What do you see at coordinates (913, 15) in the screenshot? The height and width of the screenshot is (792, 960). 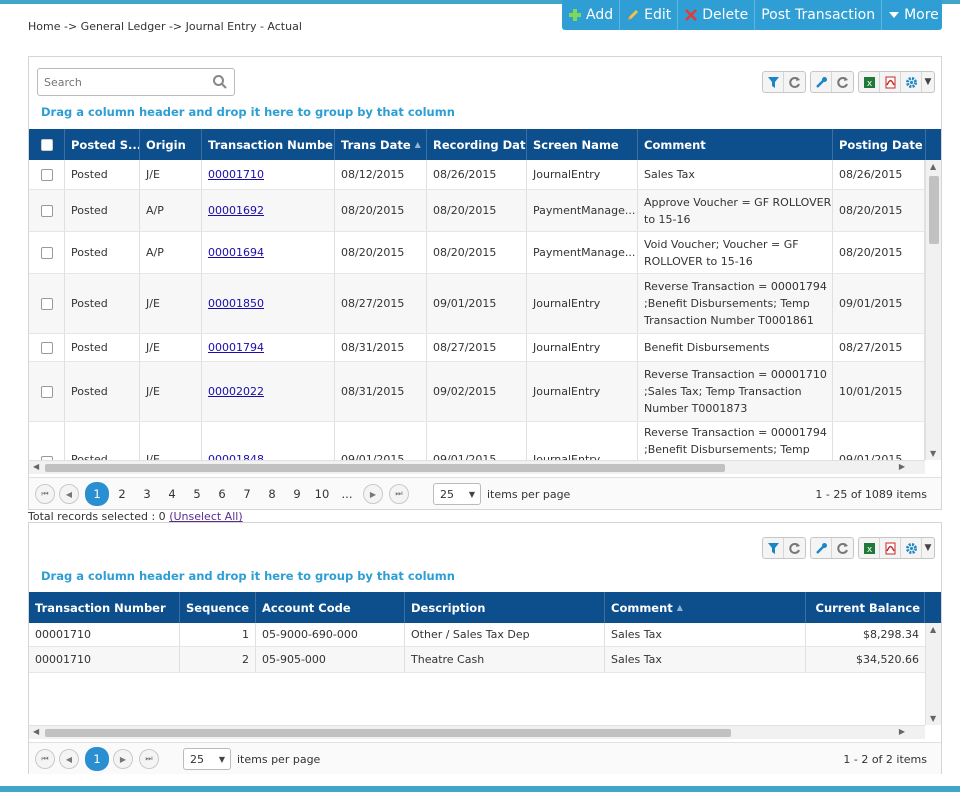 I see `more-button: More` at bounding box center [913, 15].